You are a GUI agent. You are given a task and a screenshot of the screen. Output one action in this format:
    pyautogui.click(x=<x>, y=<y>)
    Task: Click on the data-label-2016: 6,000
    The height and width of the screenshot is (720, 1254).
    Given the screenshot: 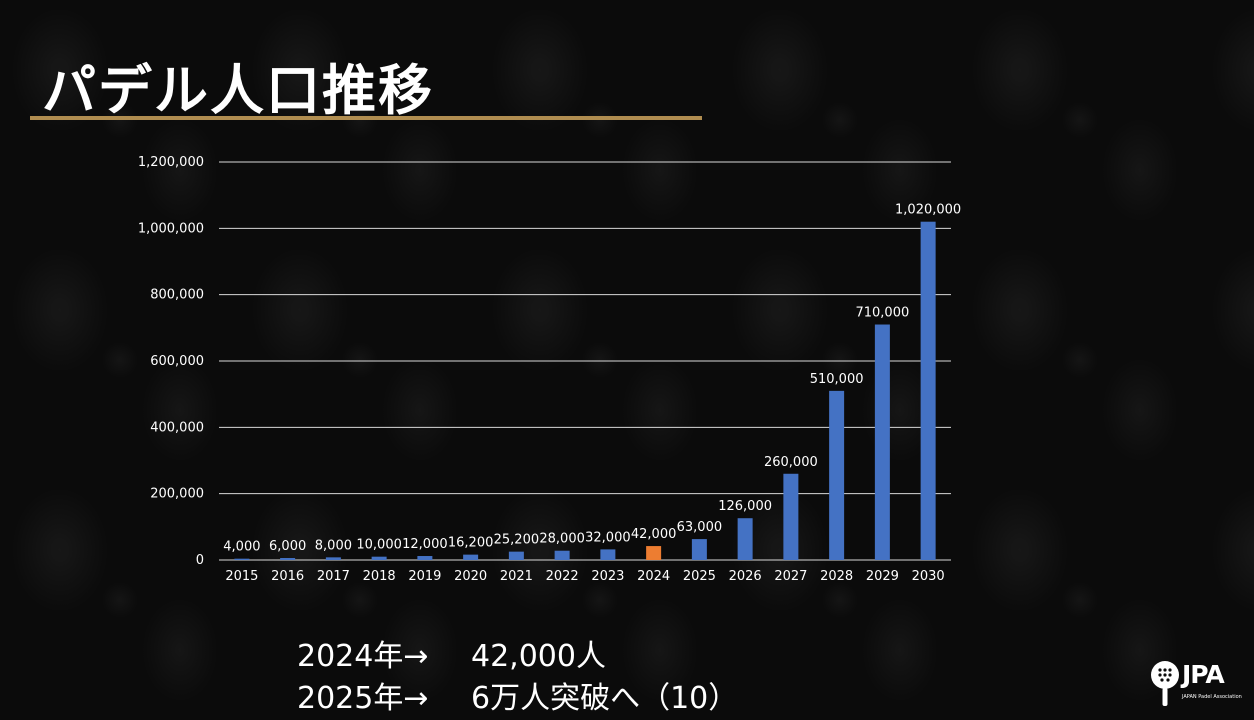 What is the action you would take?
    pyautogui.click(x=287, y=546)
    